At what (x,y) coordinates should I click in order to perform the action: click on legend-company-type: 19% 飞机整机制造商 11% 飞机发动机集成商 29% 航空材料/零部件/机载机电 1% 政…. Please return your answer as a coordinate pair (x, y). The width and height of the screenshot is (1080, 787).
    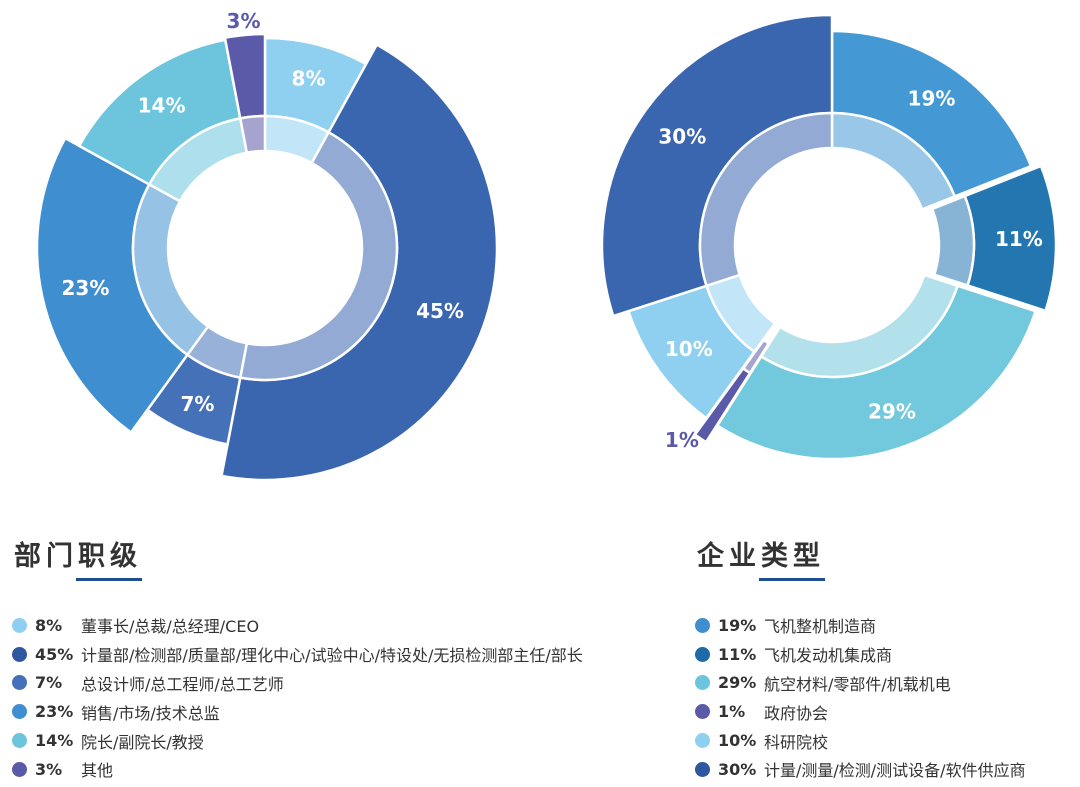
    Looking at the image, I should click on (860, 697).